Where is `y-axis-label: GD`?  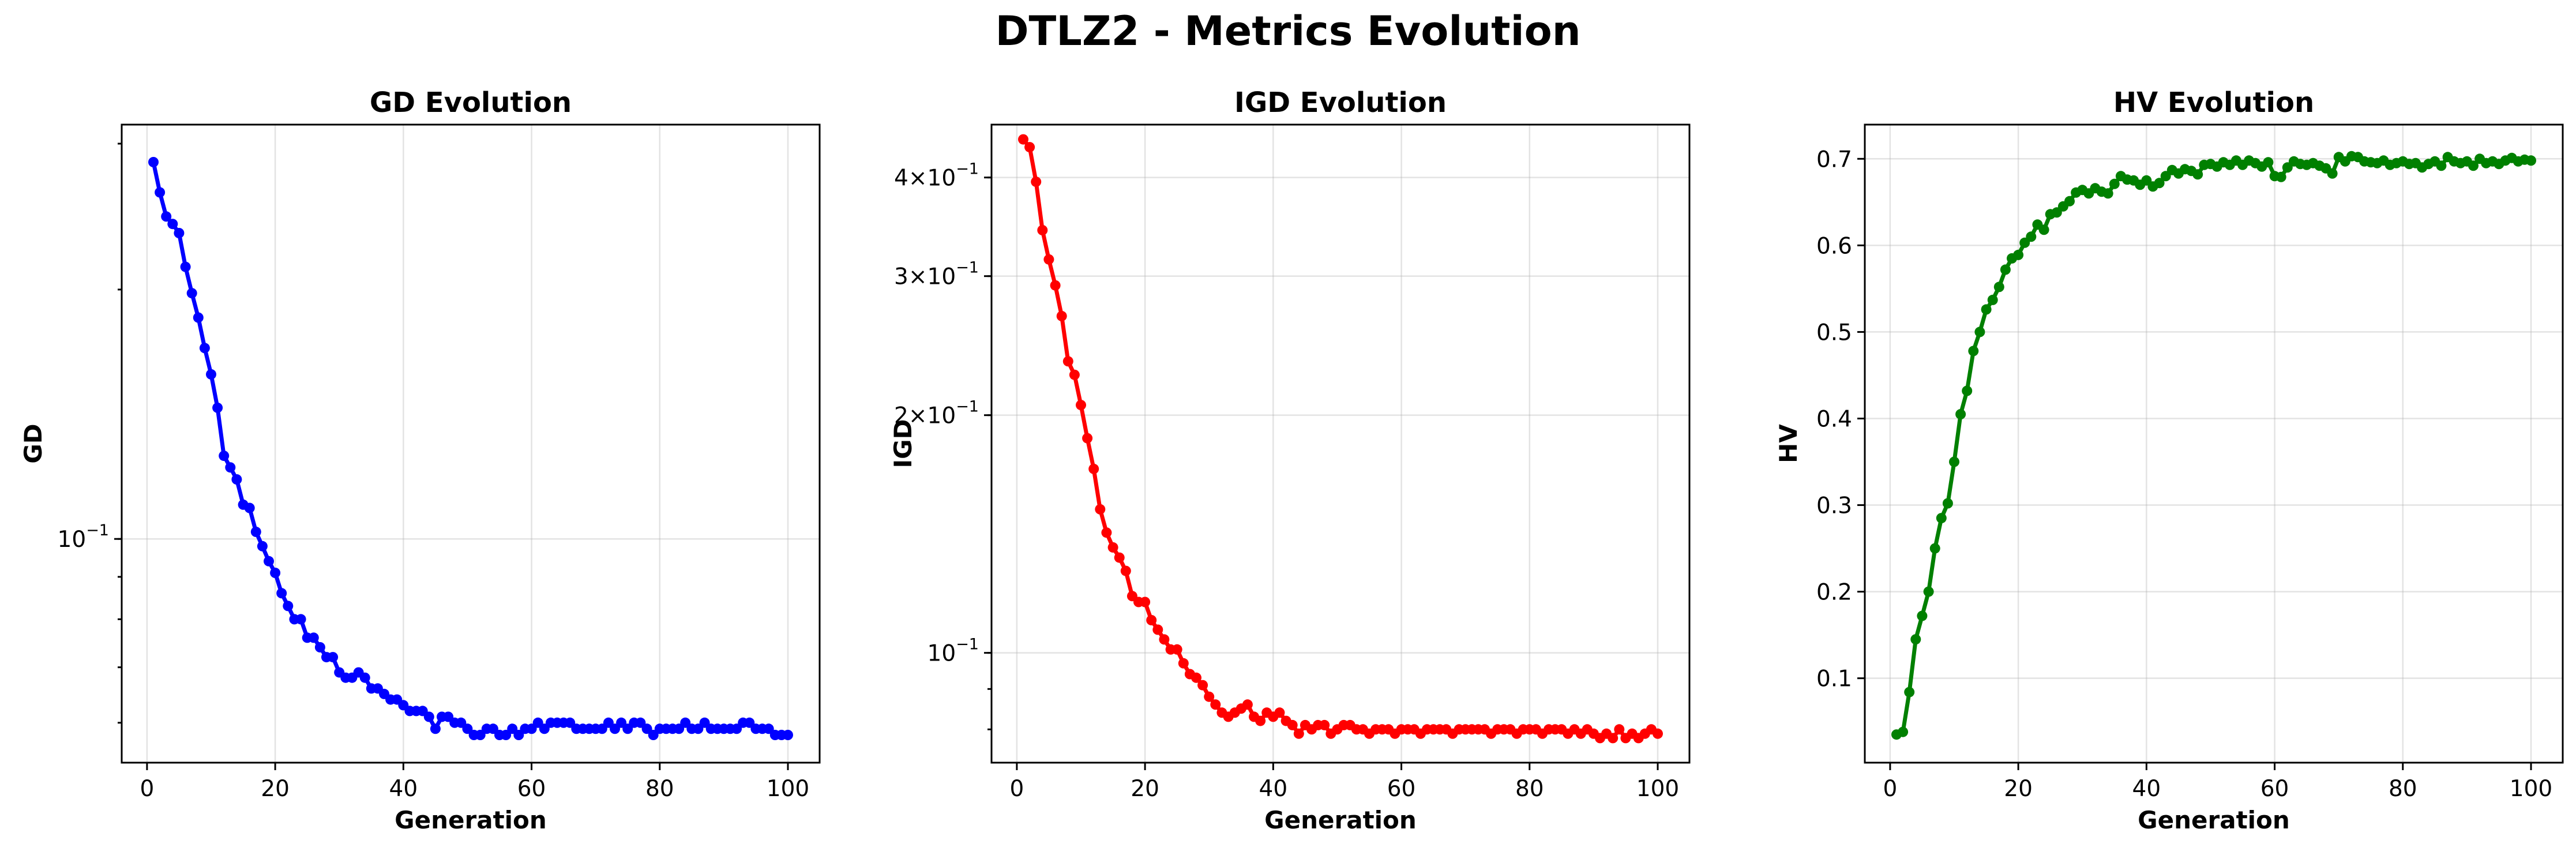 y-axis-label: GD is located at coordinates (33, 443).